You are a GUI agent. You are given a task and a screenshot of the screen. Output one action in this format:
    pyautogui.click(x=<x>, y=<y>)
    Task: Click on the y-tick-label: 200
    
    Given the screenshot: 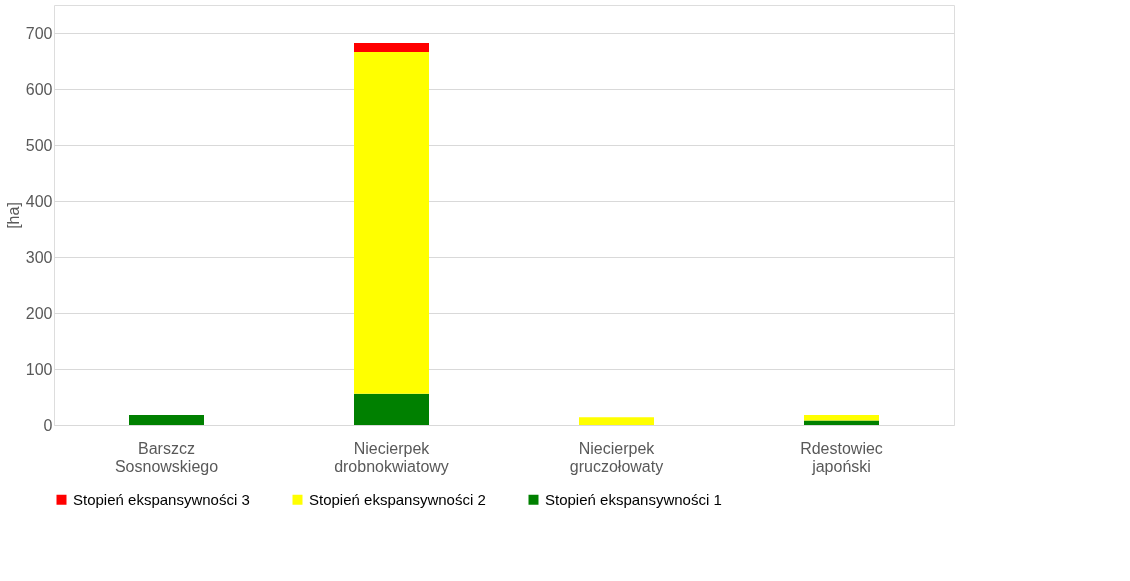 What is the action you would take?
    pyautogui.click(x=39, y=313)
    